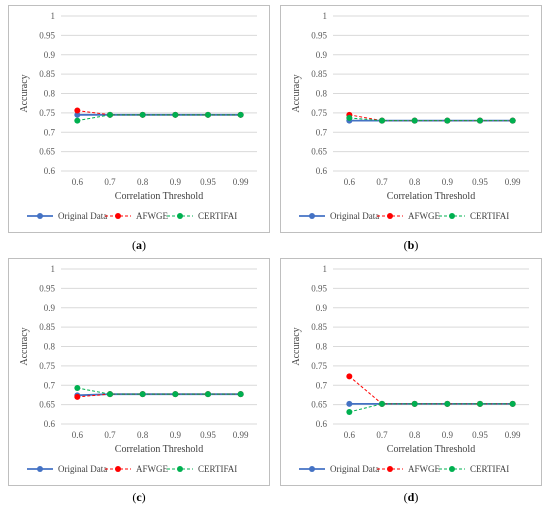 This screenshot has width=550, height=507. I want to click on legend-label-original-d: Original Data, so click(354, 469).